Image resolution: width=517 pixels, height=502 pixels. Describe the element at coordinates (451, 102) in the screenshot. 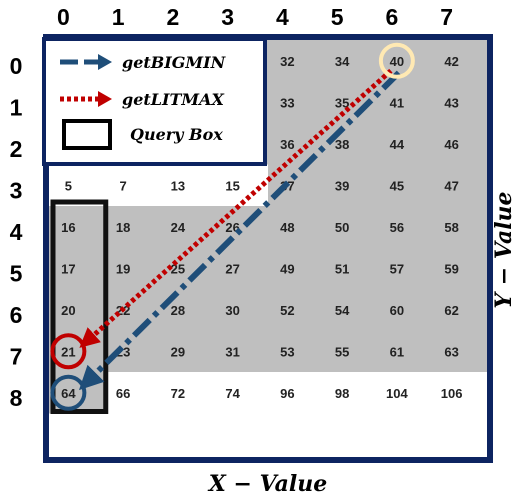

I see `cell-value: 43` at that location.